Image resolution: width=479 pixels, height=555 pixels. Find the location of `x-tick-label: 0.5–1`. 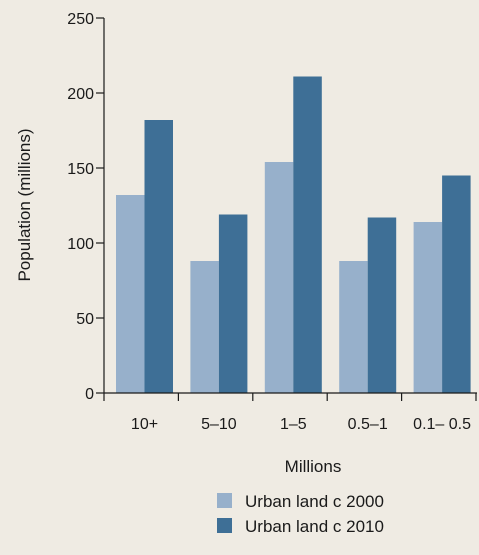

x-tick-label: 0.5–1 is located at coordinates (368, 424).